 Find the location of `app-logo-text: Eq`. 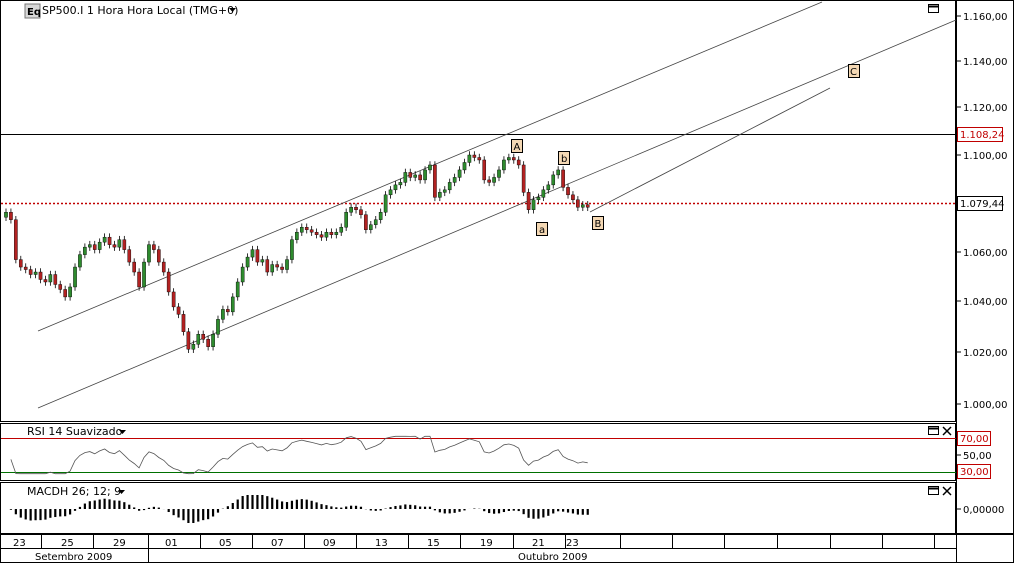

app-logo-text: Eq is located at coordinates (34, 12).